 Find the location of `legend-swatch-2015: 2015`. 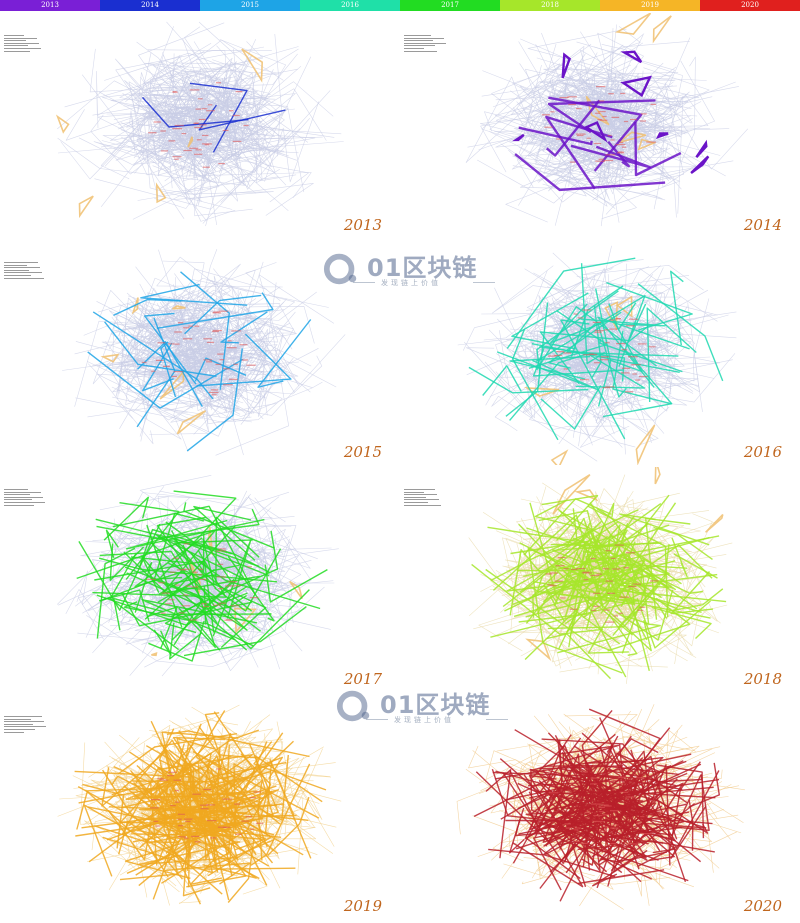

legend-swatch-2015: 2015 is located at coordinates (250, 5).